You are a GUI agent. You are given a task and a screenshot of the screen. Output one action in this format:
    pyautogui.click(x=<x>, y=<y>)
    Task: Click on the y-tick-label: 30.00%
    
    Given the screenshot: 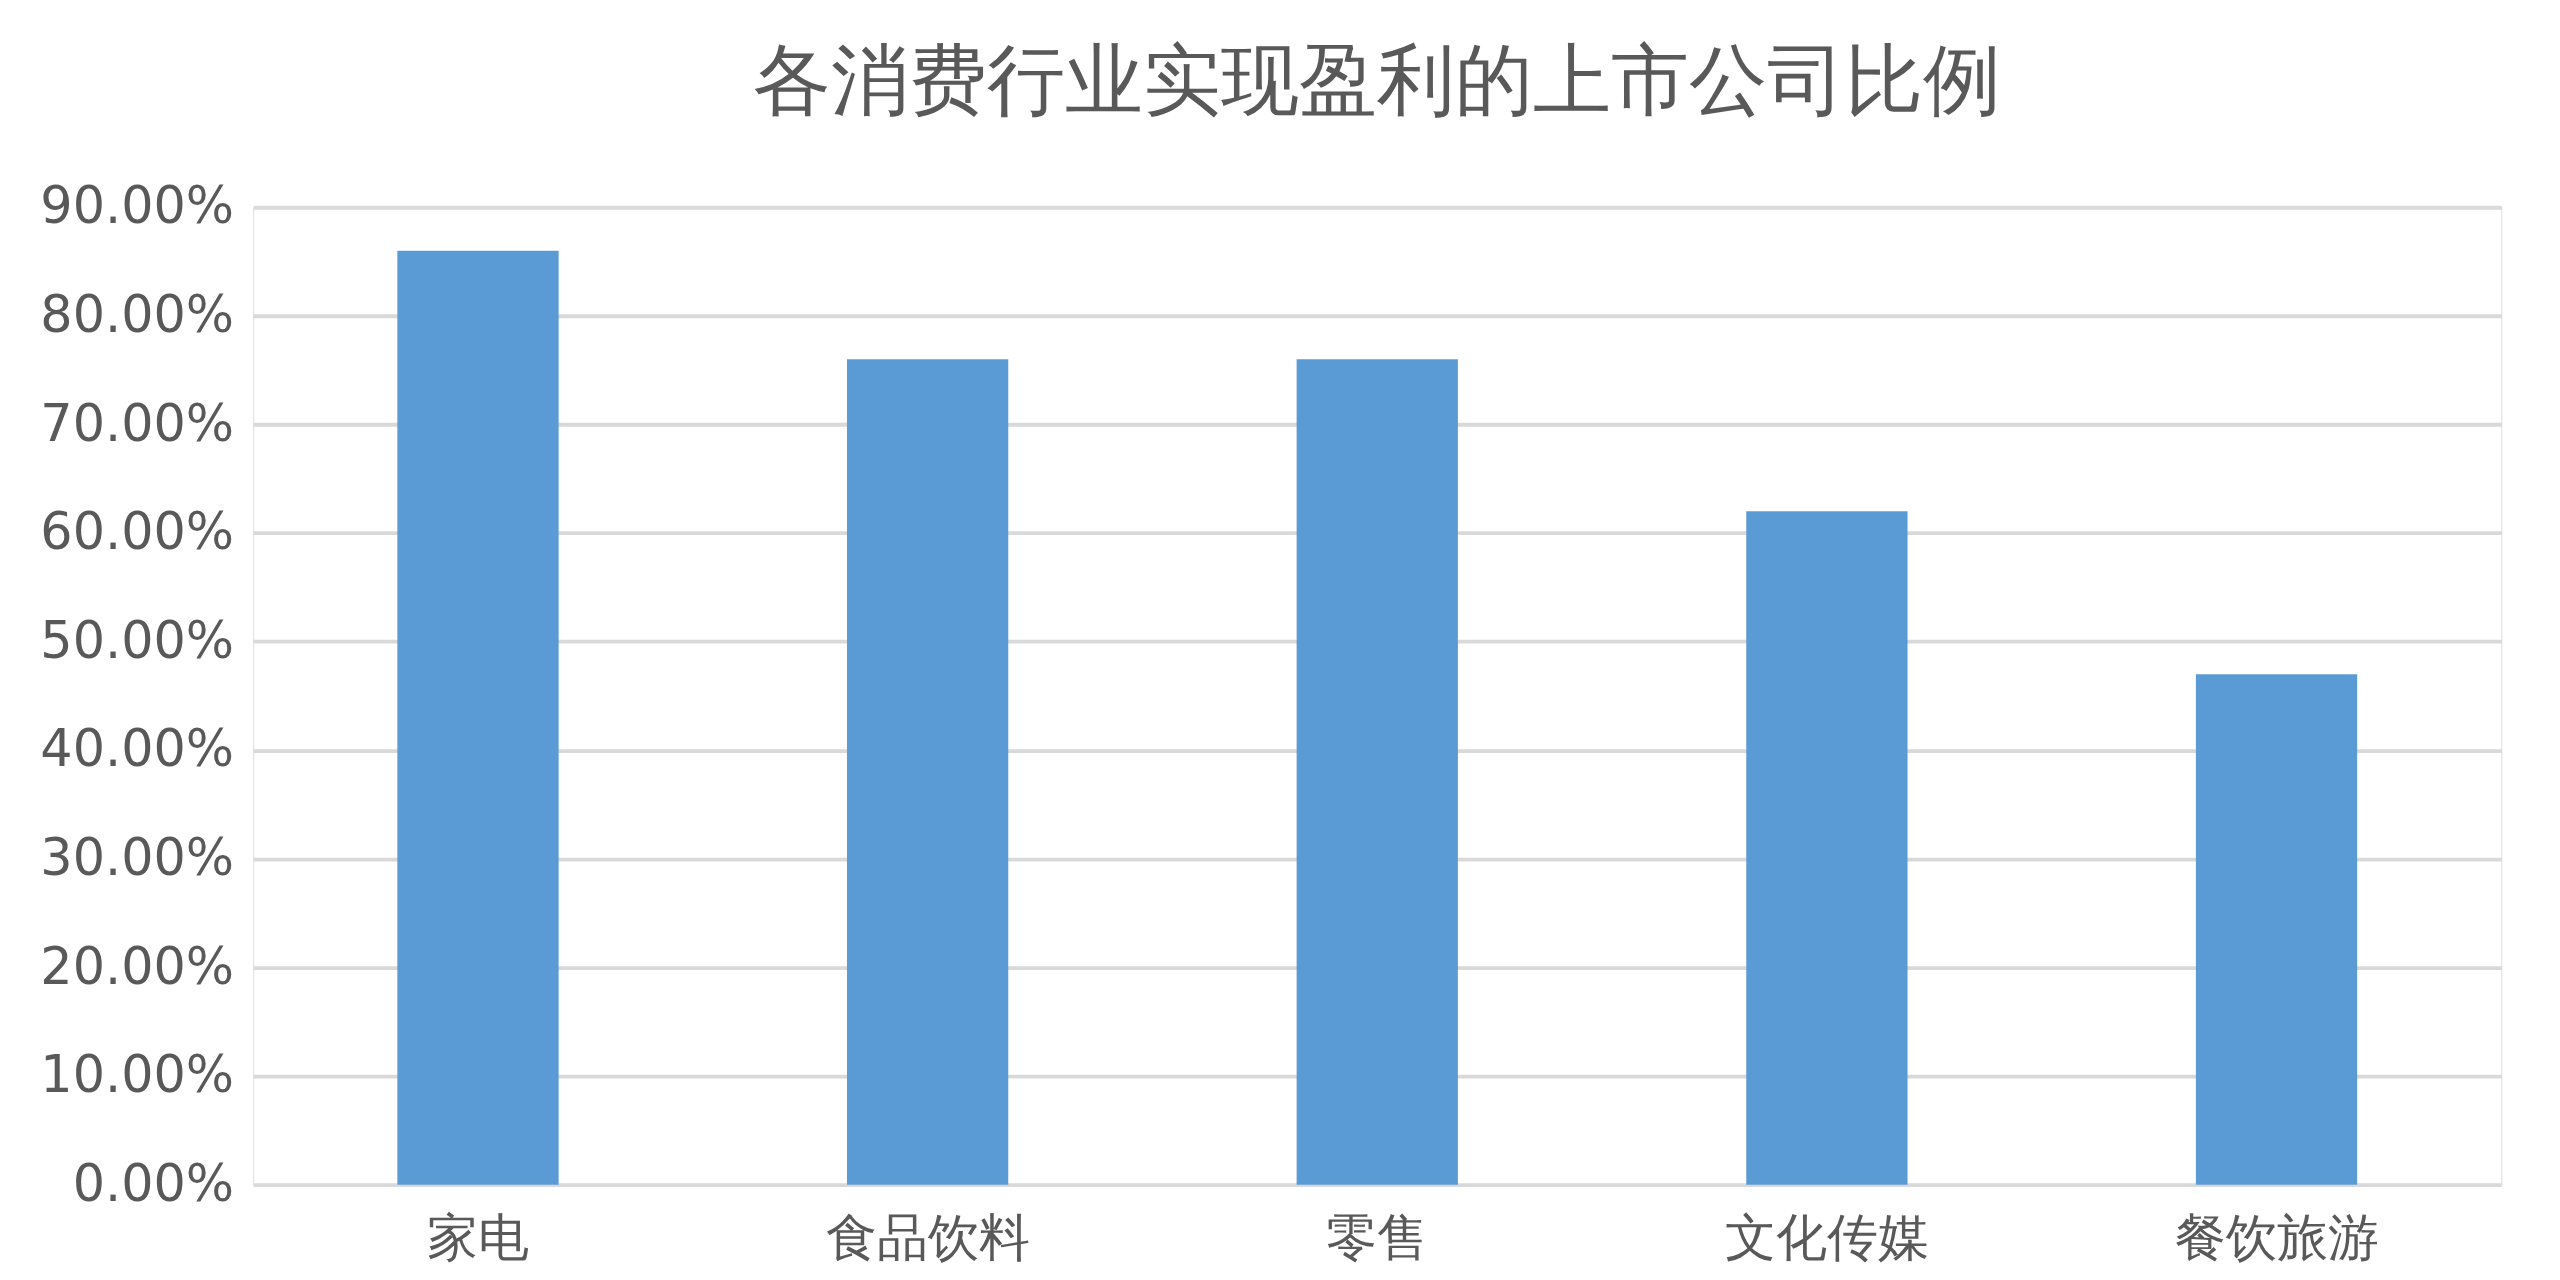 What is the action you would take?
    pyautogui.click(x=137, y=857)
    